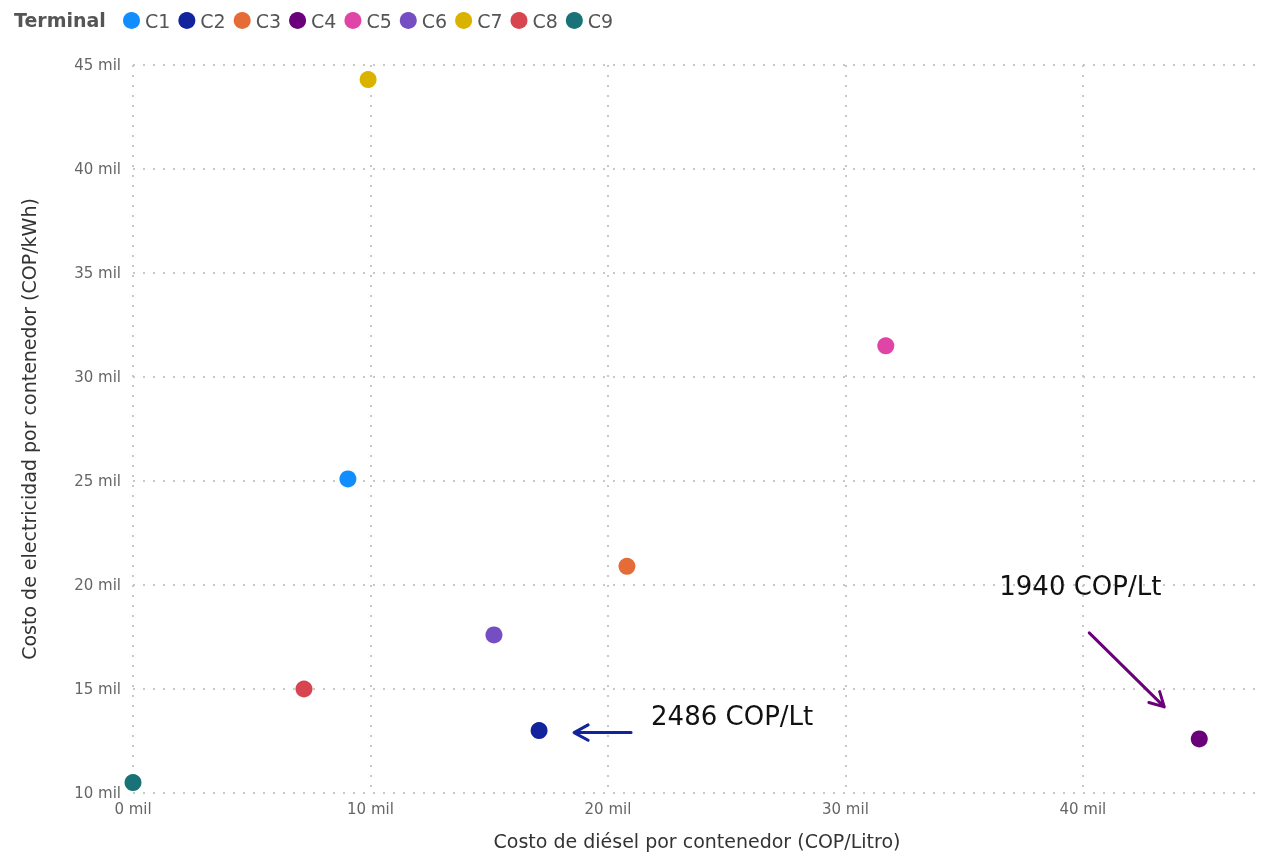 The image size is (1267, 864). What do you see at coordinates (845, 808) in the screenshot?
I see `x-tick-label: 30 mil` at bounding box center [845, 808].